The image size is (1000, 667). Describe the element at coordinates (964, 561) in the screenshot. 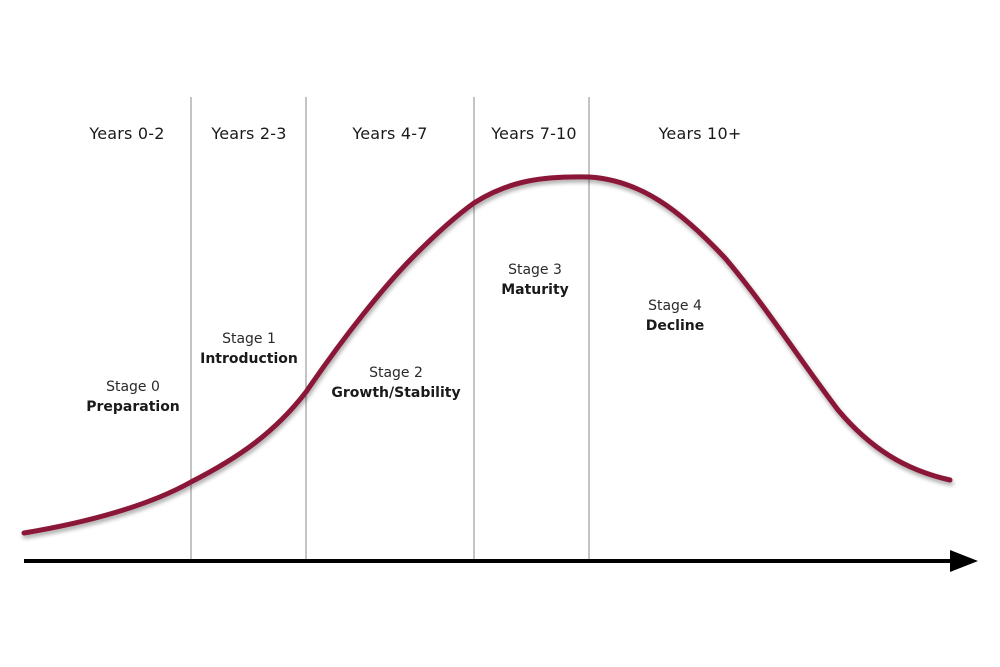

I see `time-axis-arrowhead` at that location.